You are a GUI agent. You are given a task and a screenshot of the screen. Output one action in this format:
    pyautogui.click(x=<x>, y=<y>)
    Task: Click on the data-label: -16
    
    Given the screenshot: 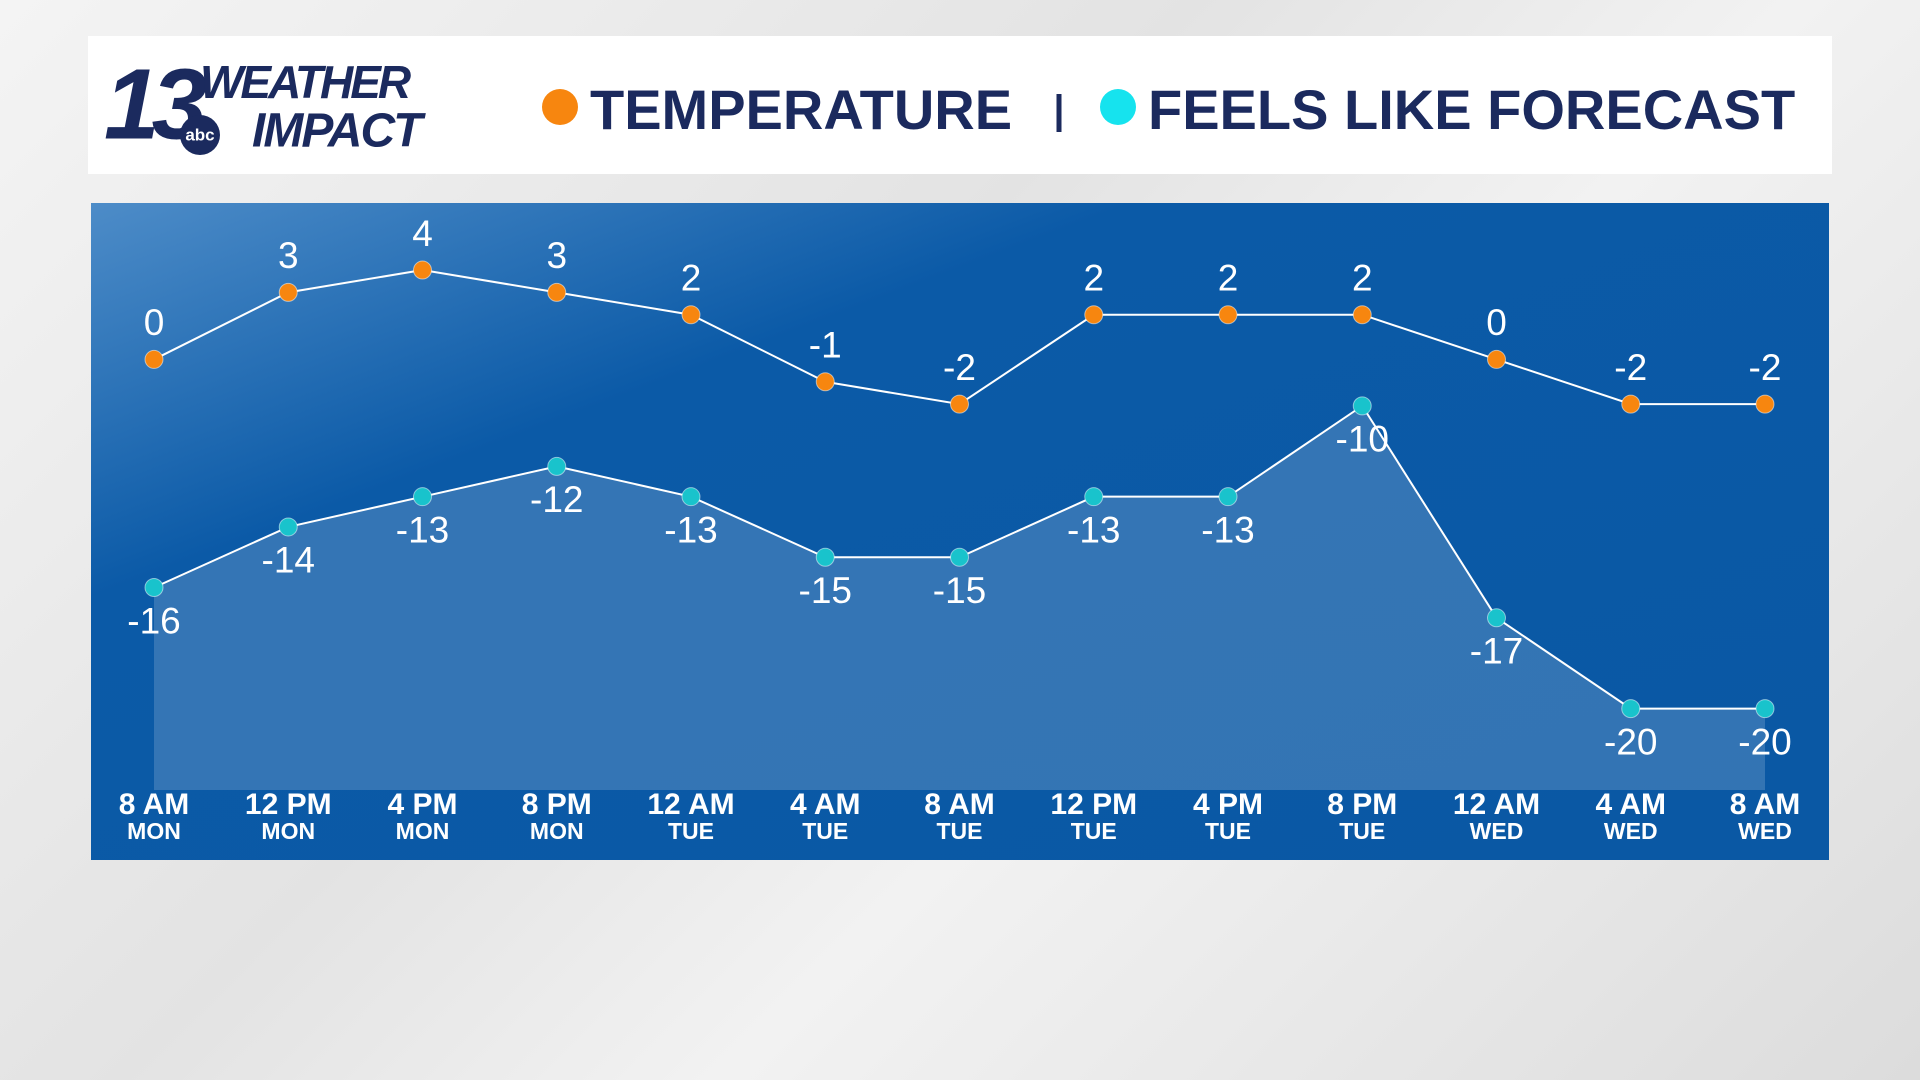 What is the action you would take?
    pyautogui.click(x=153, y=620)
    